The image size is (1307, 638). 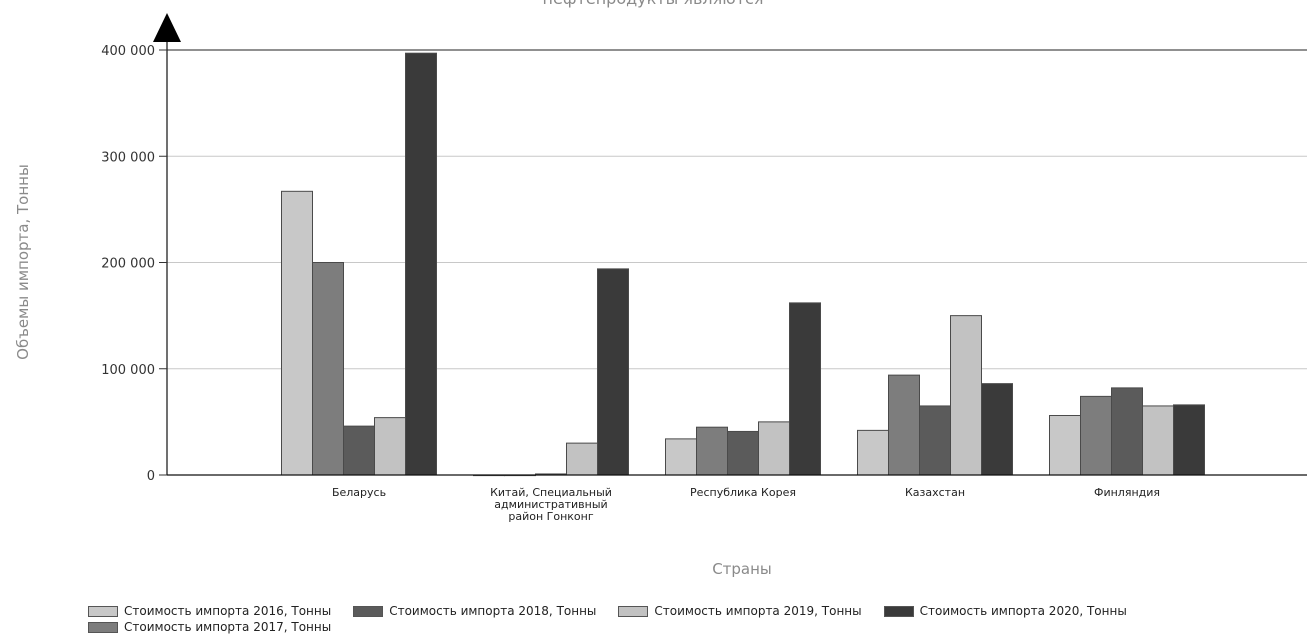 What do you see at coordinates (935, 492) in the screenshot?
I see `x-tick-label: Казахстан` at bounding box center [935, 492].